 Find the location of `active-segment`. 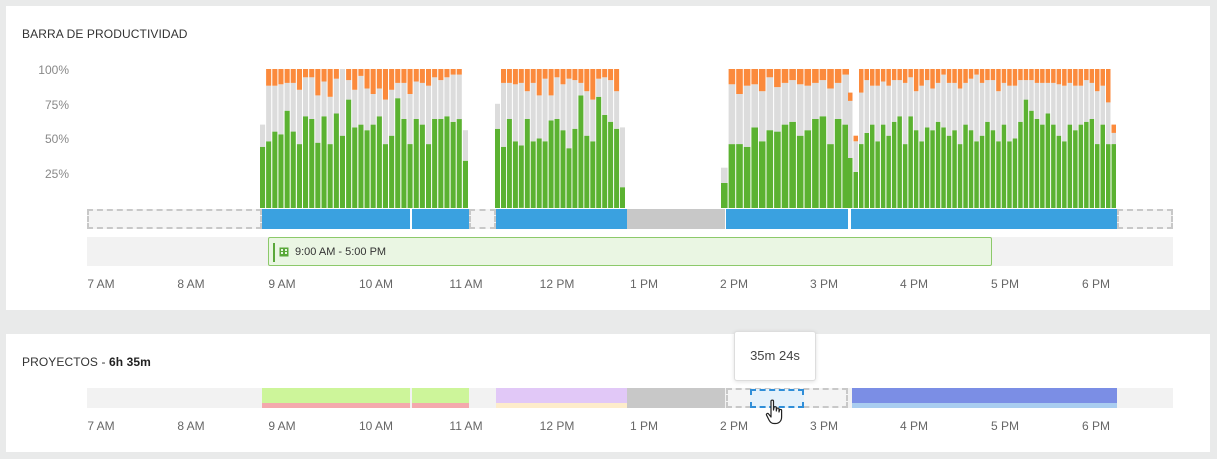

active-segment is located at coordinates (787, 219).